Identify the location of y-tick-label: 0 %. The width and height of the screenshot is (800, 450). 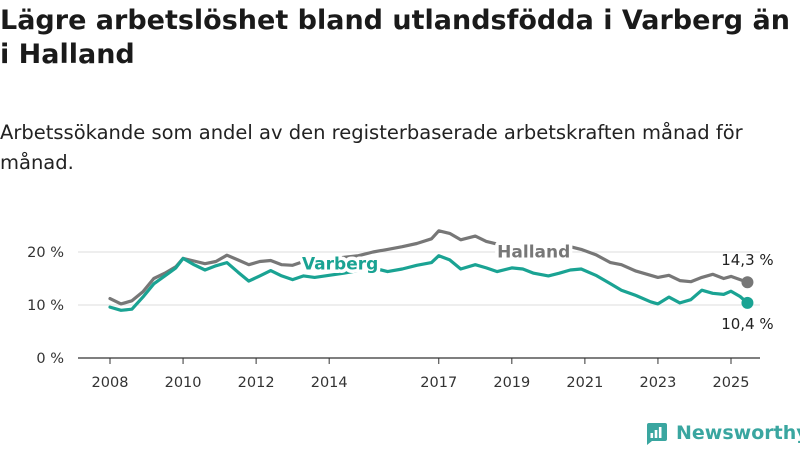
(50, 359).